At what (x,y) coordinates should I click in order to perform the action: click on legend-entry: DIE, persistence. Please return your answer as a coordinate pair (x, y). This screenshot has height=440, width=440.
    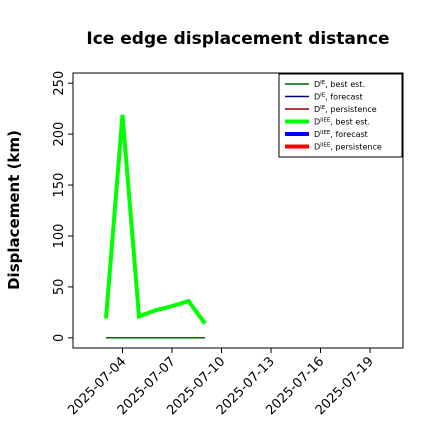
    Looking at the image, I should click on (345, 109).